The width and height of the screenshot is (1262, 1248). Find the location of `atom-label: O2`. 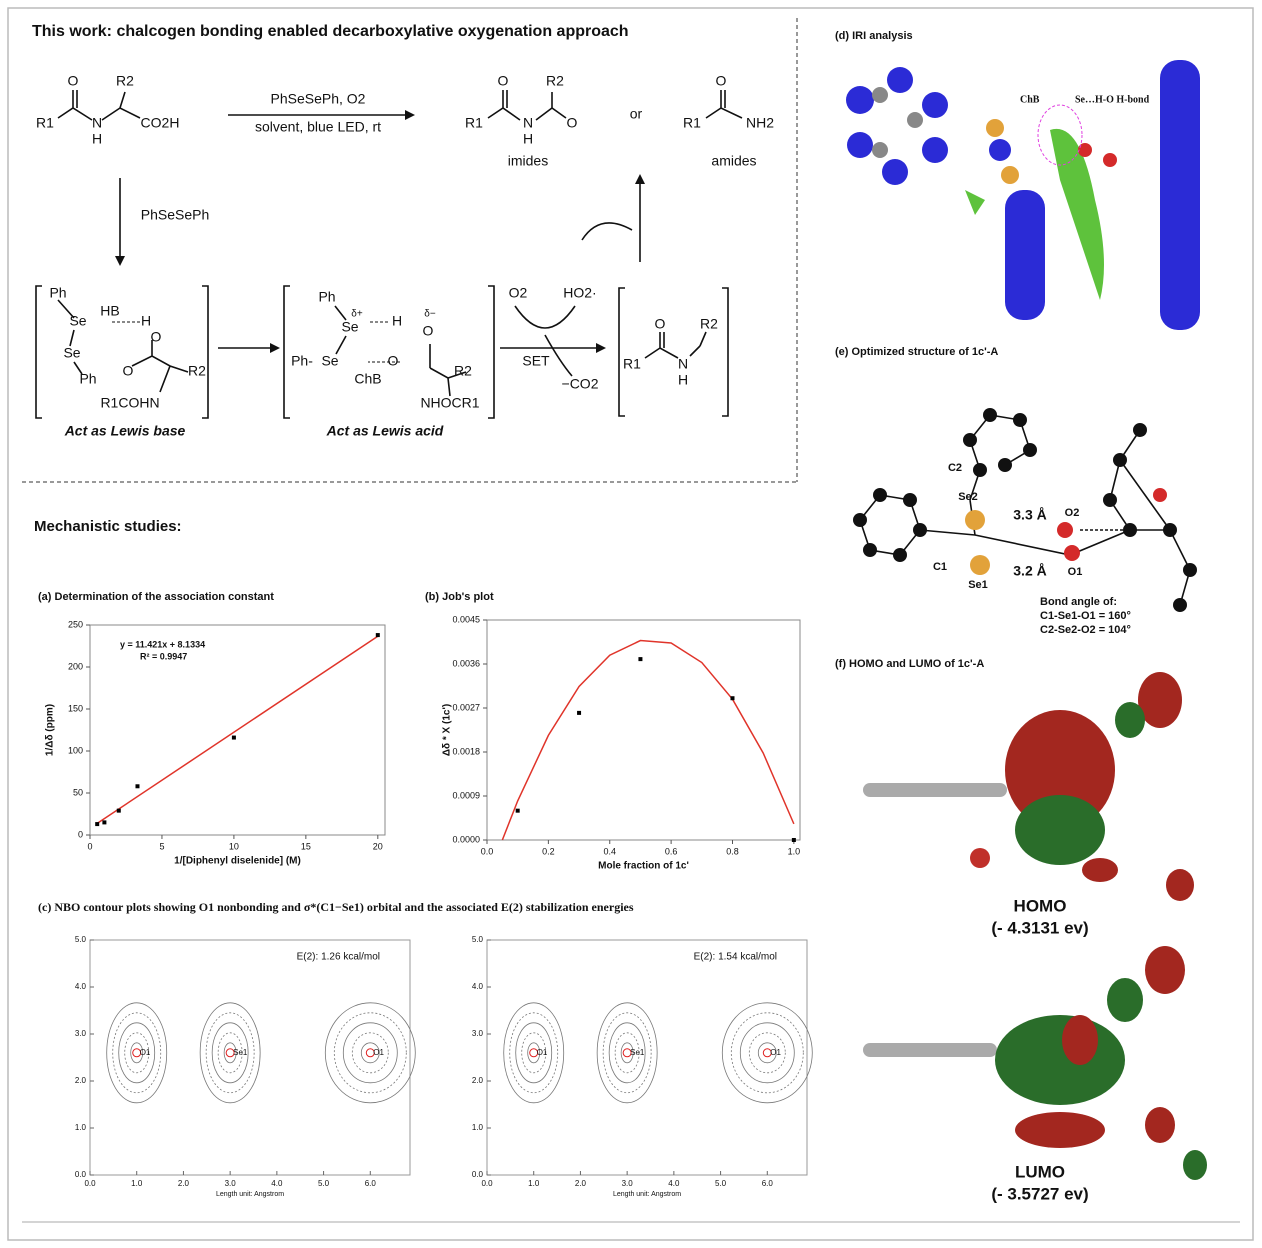

atom-label: O2 is located at coordinates (1072, 513).